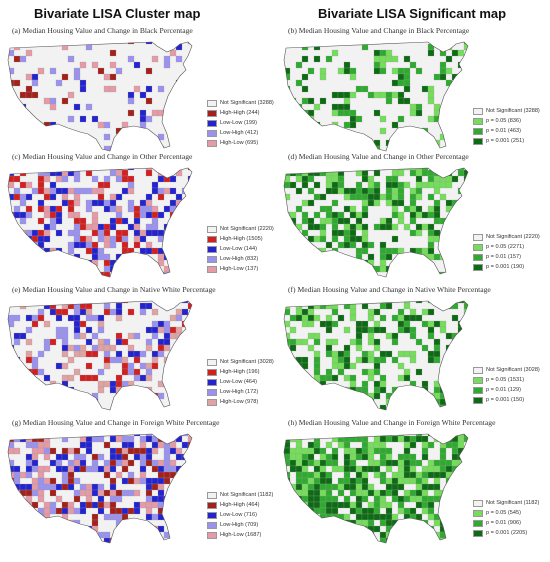 This screenshot has height=562, width=550. Describe the element at coordinates (239, 525) in the screenshot. I see `legend-label: Low-High (709)` at that location.